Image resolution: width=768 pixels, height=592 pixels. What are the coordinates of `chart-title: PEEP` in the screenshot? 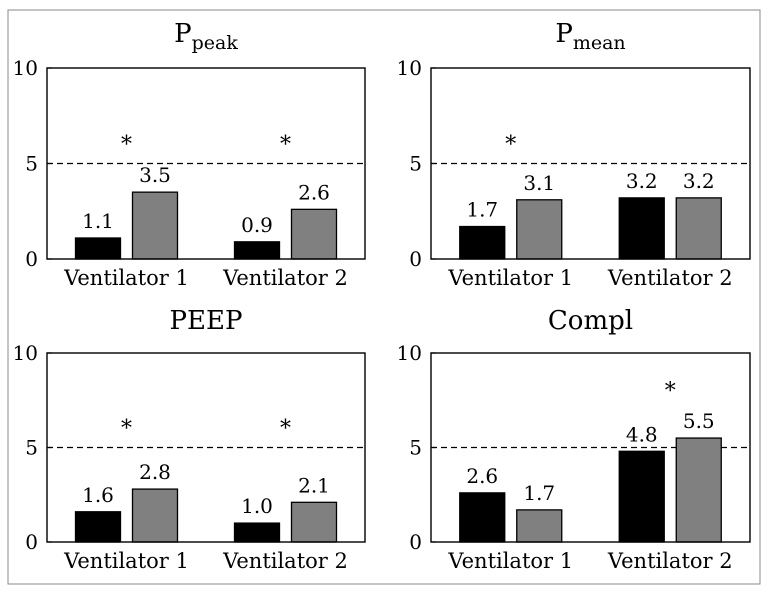 It's located at (206, 321).